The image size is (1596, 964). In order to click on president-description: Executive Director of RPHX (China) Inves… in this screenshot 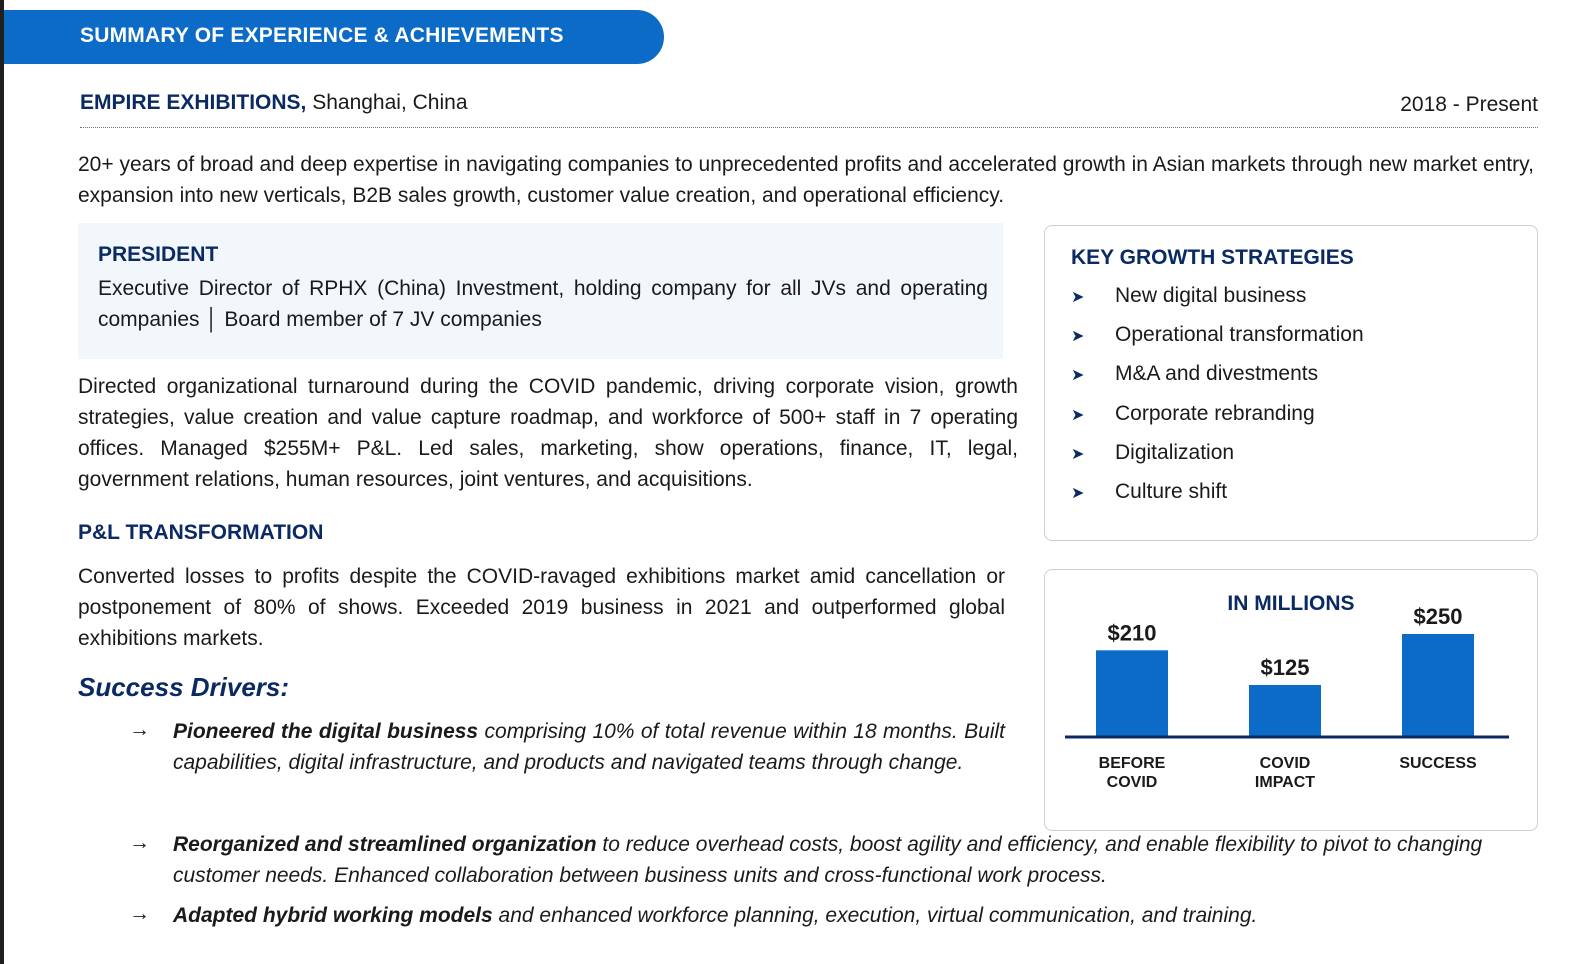, I will do `click(543, 304)`.